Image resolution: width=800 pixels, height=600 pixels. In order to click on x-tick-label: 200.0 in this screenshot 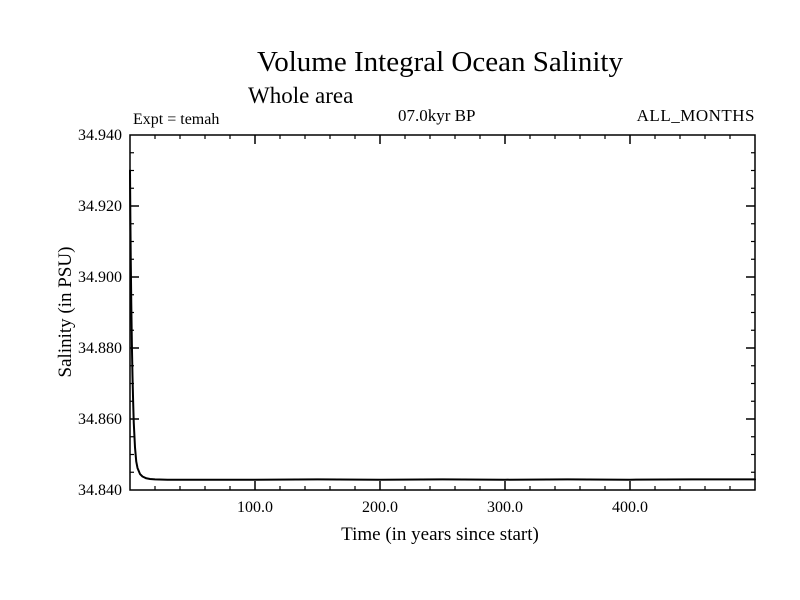, I will do `click(380, 507)`.